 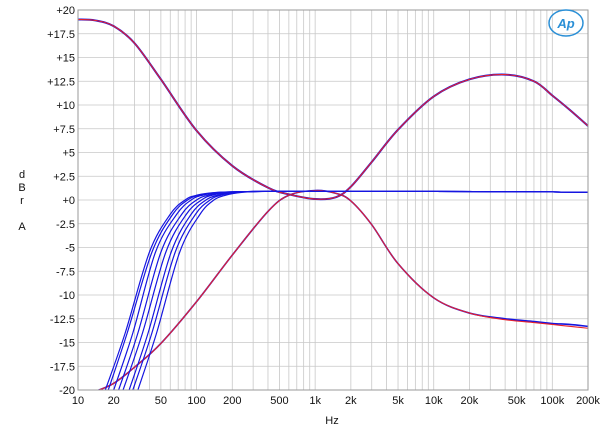 I want to click on y-tick-label: +7.5, so click(x=64, y=130).